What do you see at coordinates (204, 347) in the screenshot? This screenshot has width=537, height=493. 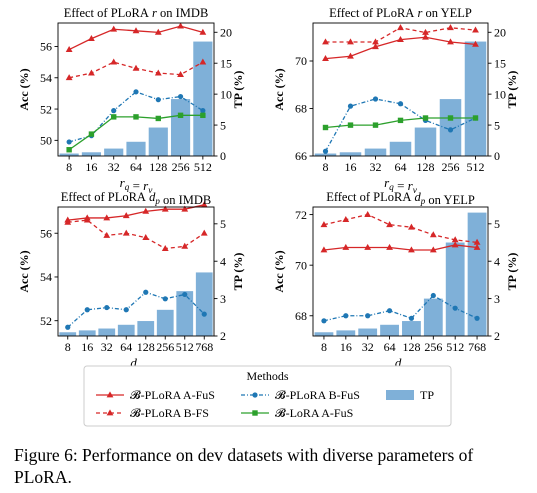 I see `x-tick-label: 768` at bounding box center [204, 347].